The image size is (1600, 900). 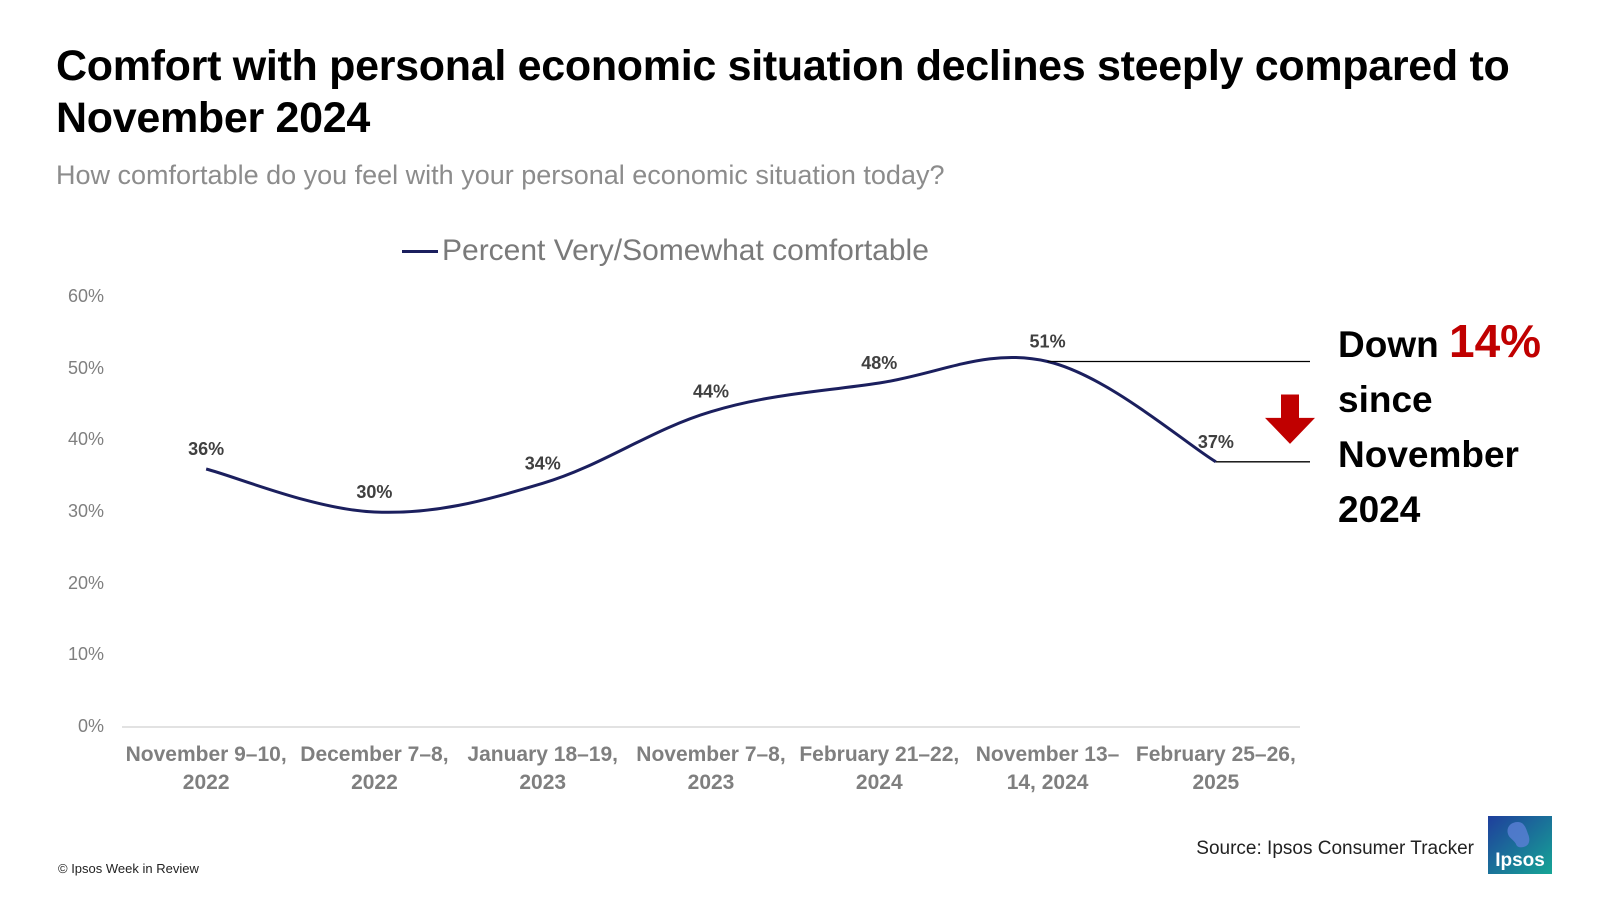 I want to click on y-tick-label: 30%, so click(x=85, y=511).